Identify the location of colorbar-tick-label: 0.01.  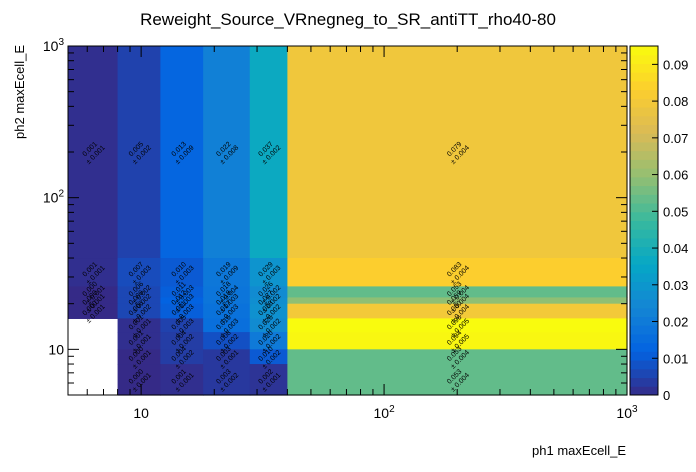
(675, 358).